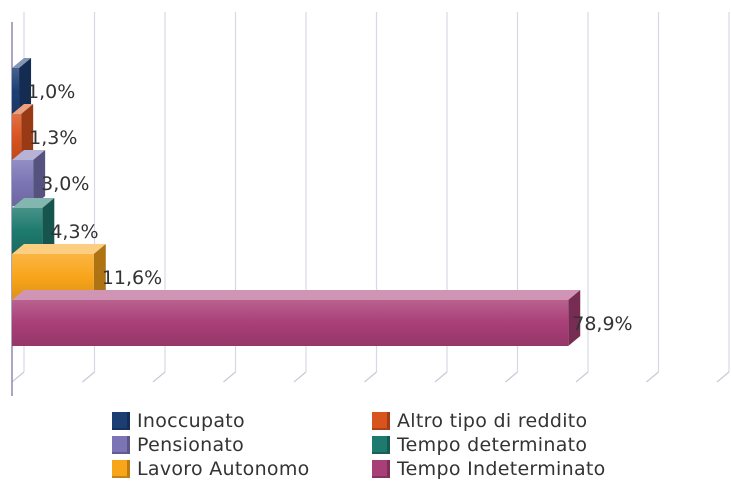 The height and width of the screenshot is (483, 731). Describe the element at coordinates (492, 421) in the screenshot. I see `legend-label: Altro tipo di reddito` at that location.